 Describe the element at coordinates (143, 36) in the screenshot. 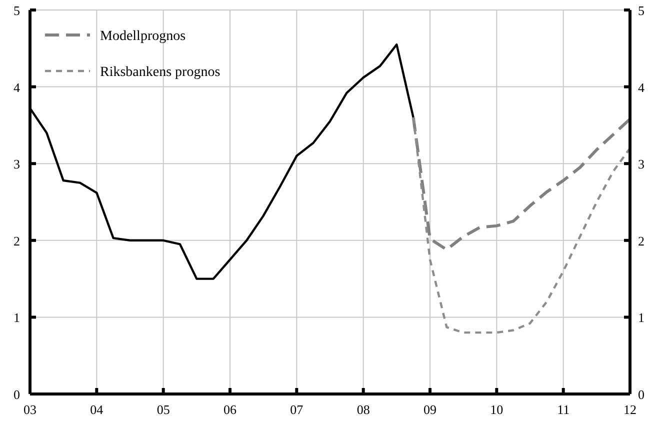

I see `legend-label: Modellprognos` at that location.